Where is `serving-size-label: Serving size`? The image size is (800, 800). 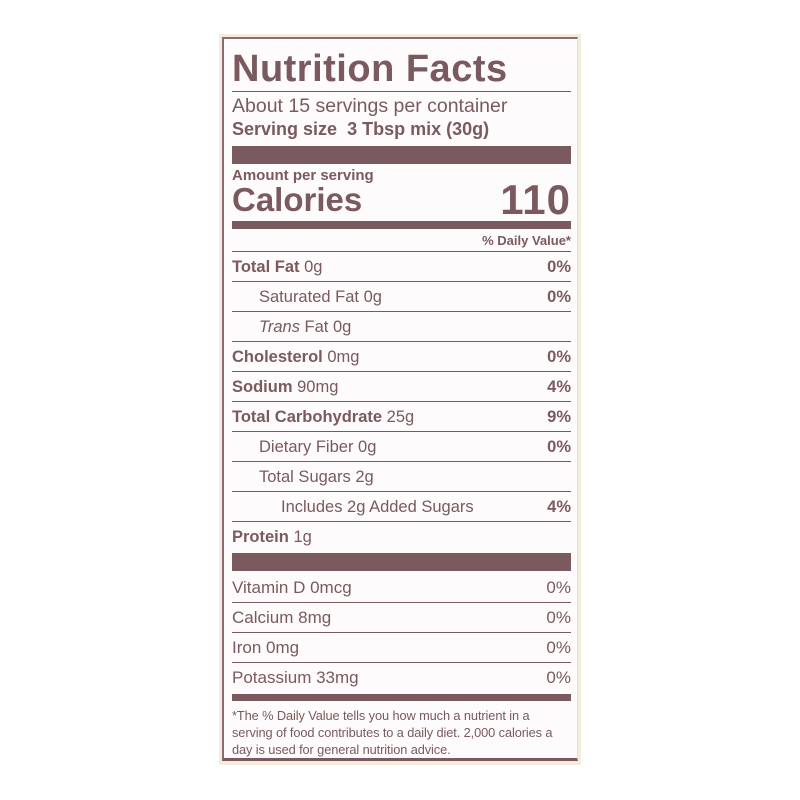
serving-size-label: Serving size is located at coordinates (285, 129).